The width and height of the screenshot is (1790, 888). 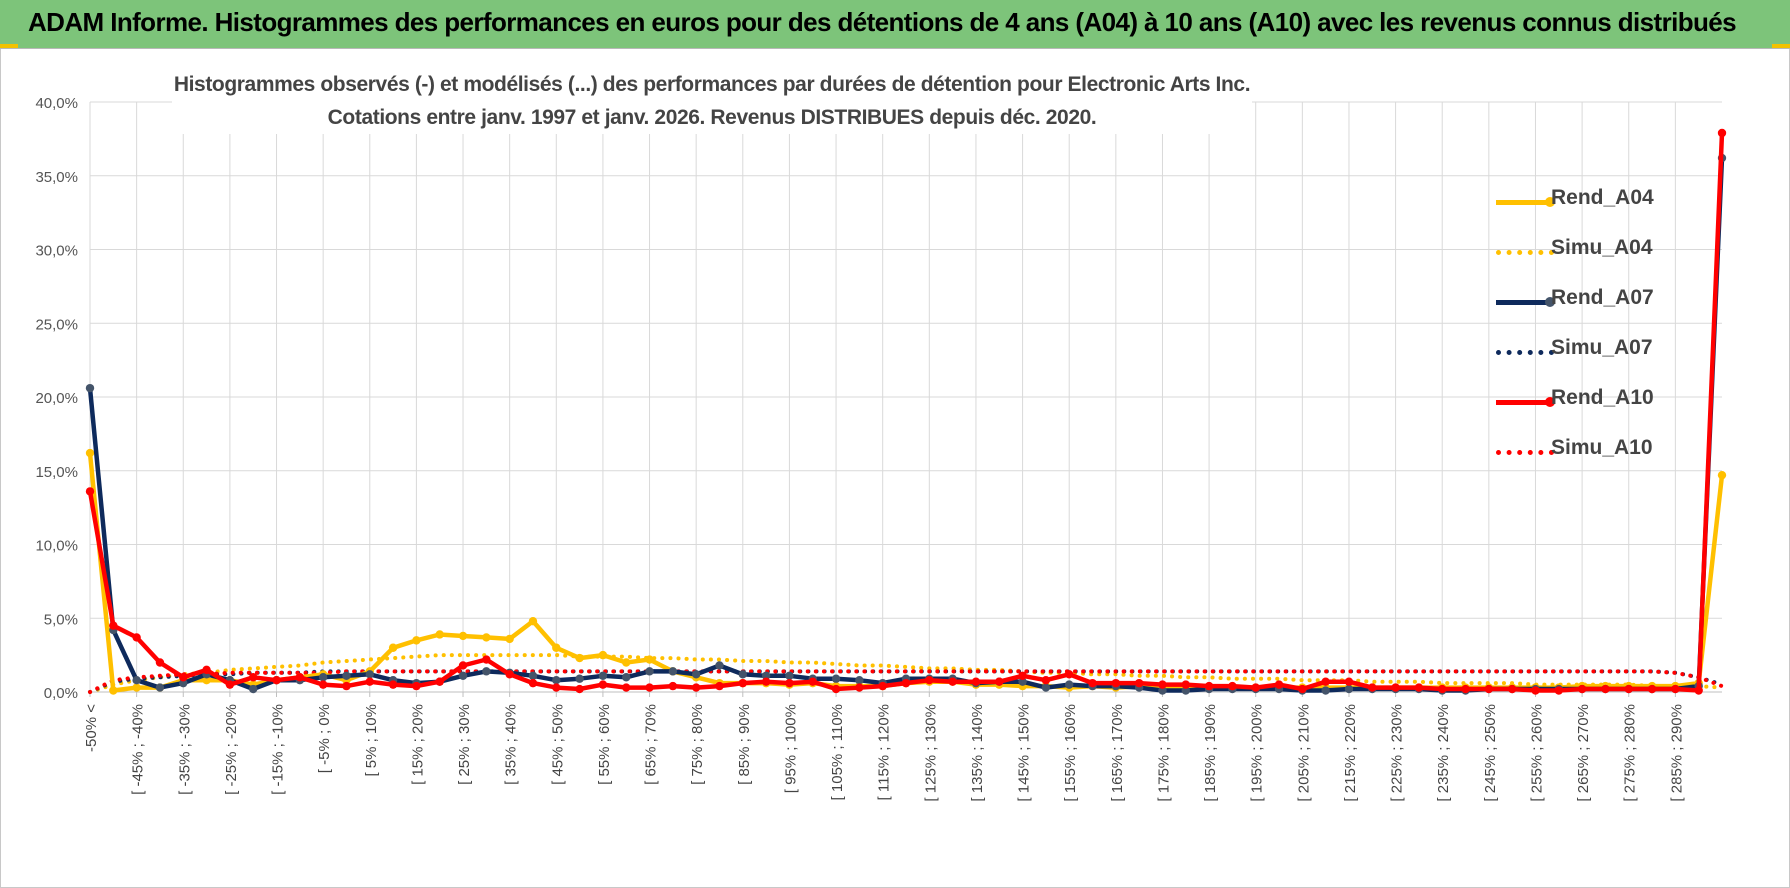 What do you see at coordinates (1350, 753) in the screenshot?
I see `x-tick-label: [ 215% ; 220%` at bounding box center [1350, 753].